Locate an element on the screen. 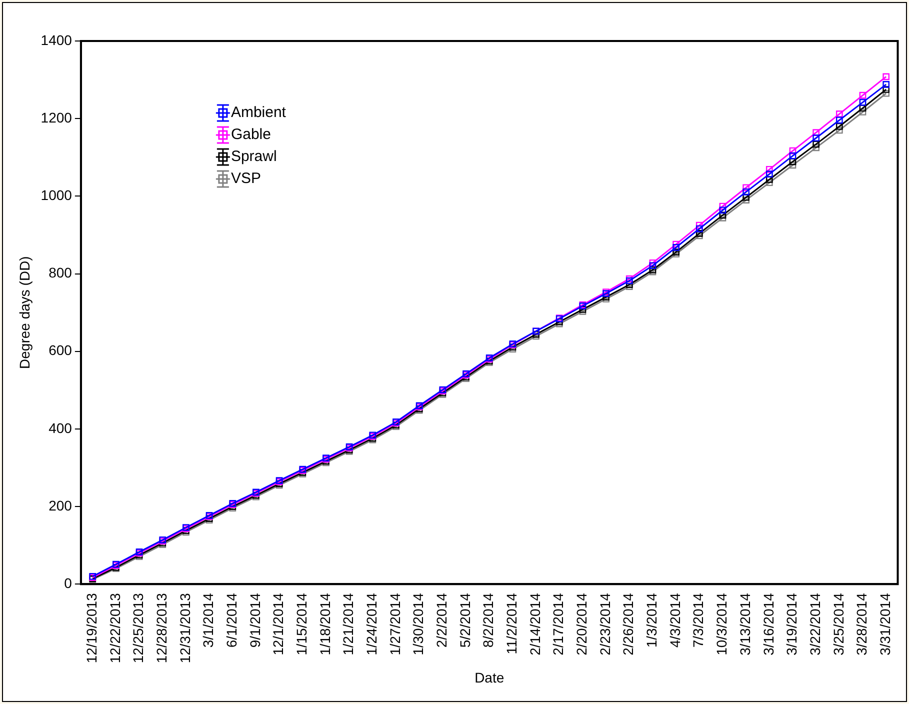 Image resolution: width=909 pixels, height=704 pixels. x-tick-label: 1/18/2014 is located at coordinates (324, 624).